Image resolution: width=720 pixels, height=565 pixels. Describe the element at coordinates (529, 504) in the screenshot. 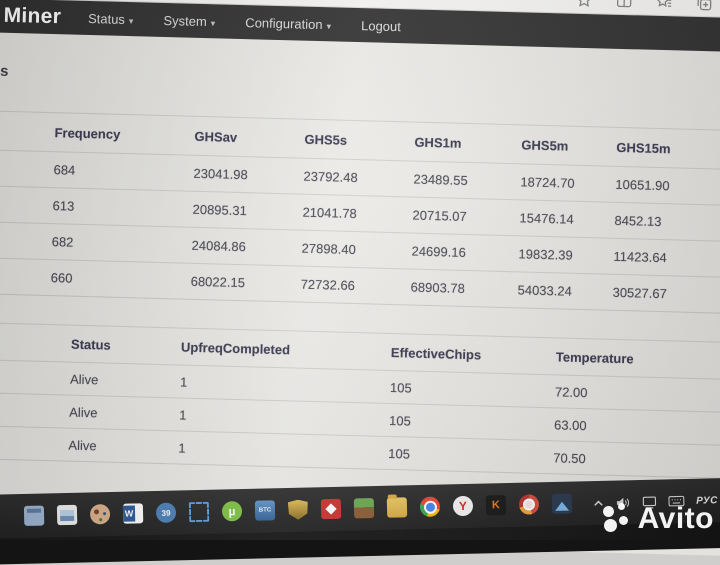

I see `chrome-profile-icon` at that location.